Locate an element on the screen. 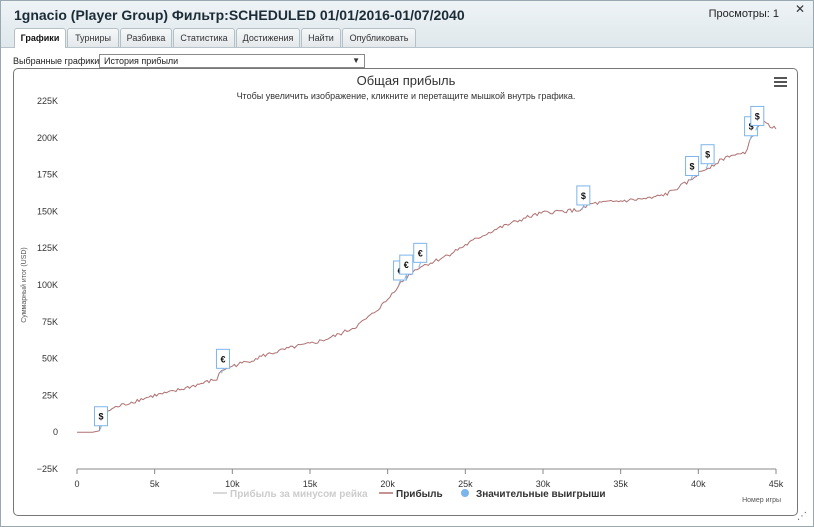  x-tick-label: 0 is located at coordinates (76, 484).